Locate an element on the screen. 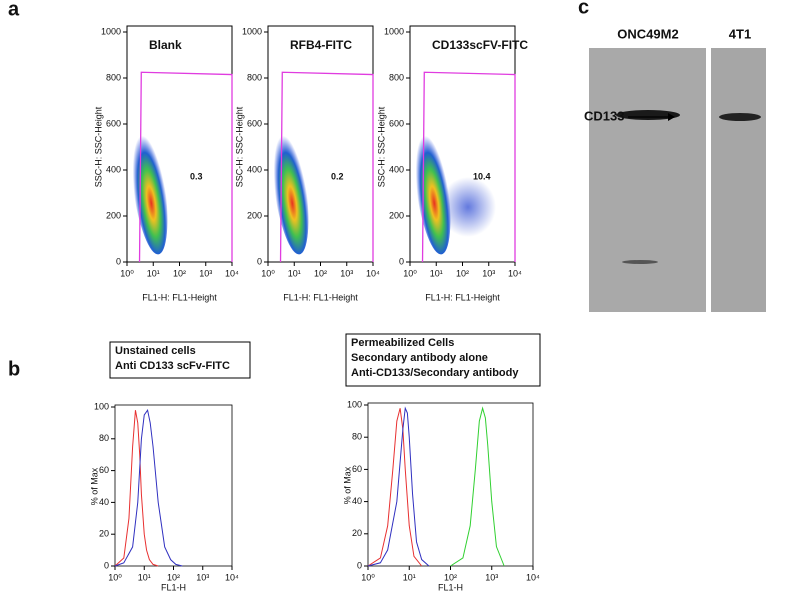  gate-percent: 0.2 is located at coordinates (337, 176).